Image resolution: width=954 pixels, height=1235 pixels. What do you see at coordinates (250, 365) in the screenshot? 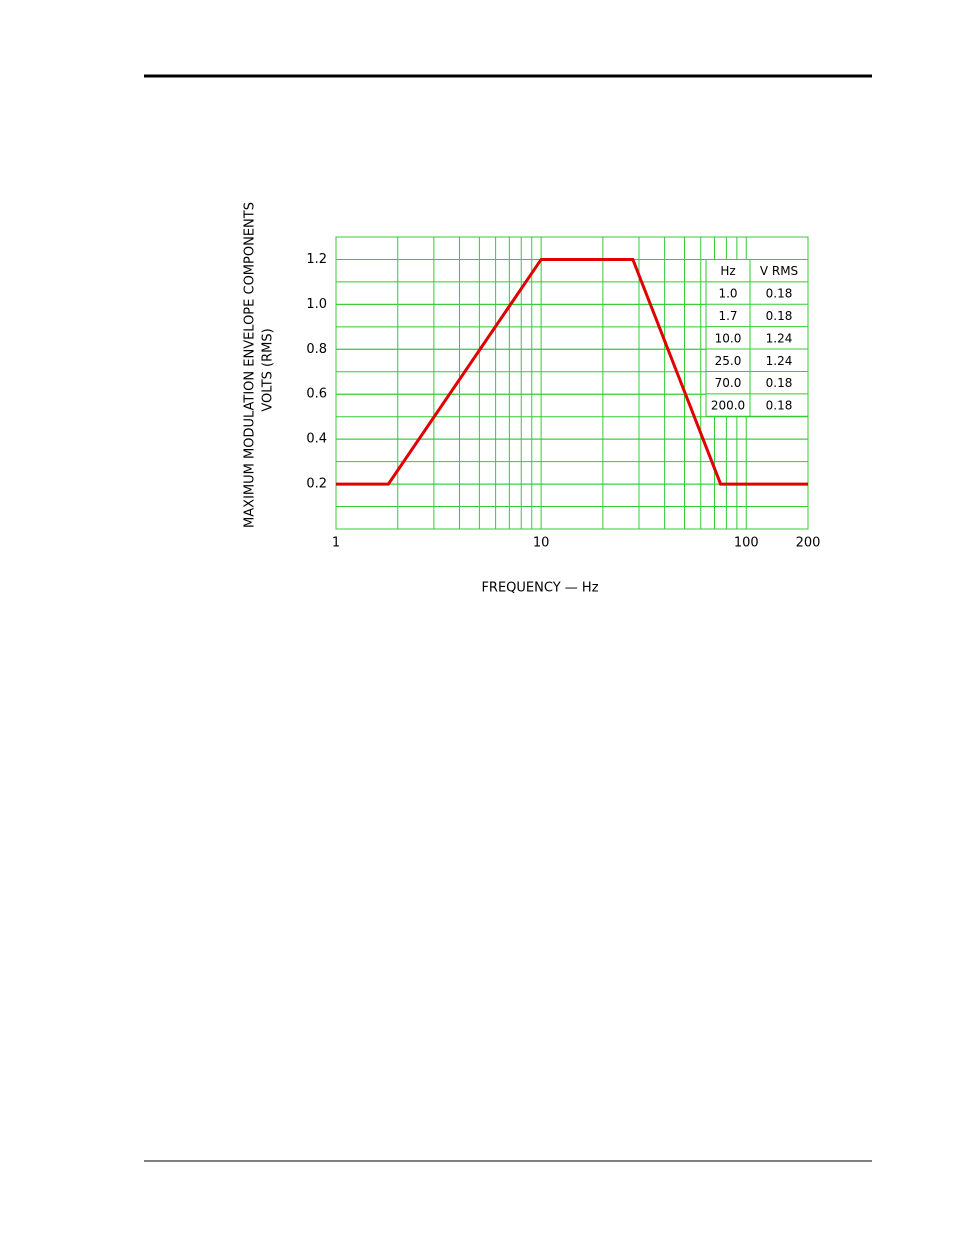
I see `y-axis-label: MAXIMUM MODULATION ENVELOPE COMPONENTS` at bounding box center [250, 365].